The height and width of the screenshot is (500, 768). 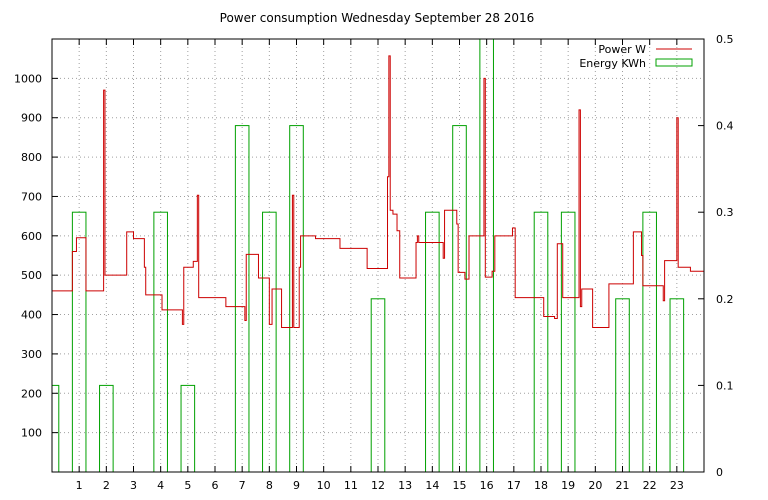 I want to click on x-tick-label: 4, so click(x=160, y=485).